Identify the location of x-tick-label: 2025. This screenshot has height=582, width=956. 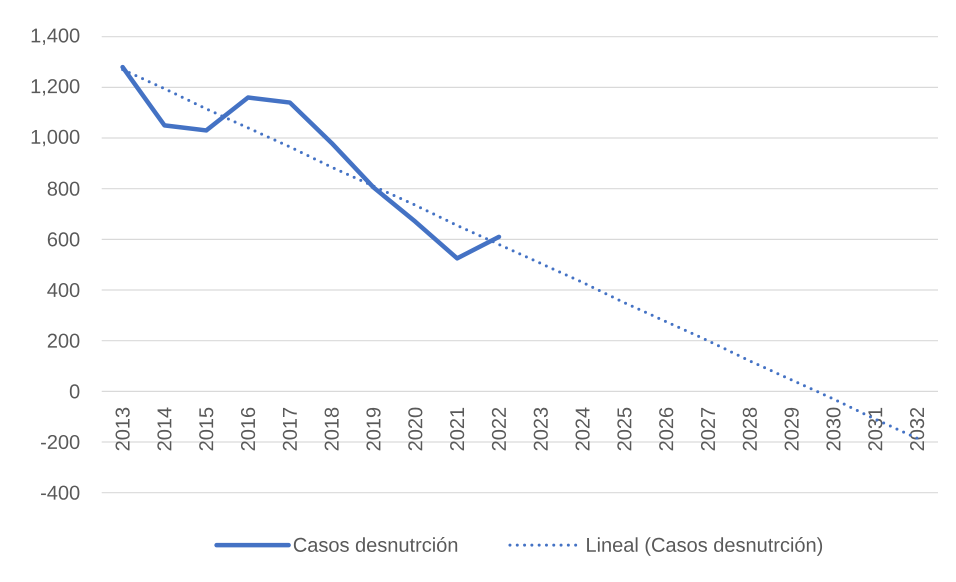
(624, 429).